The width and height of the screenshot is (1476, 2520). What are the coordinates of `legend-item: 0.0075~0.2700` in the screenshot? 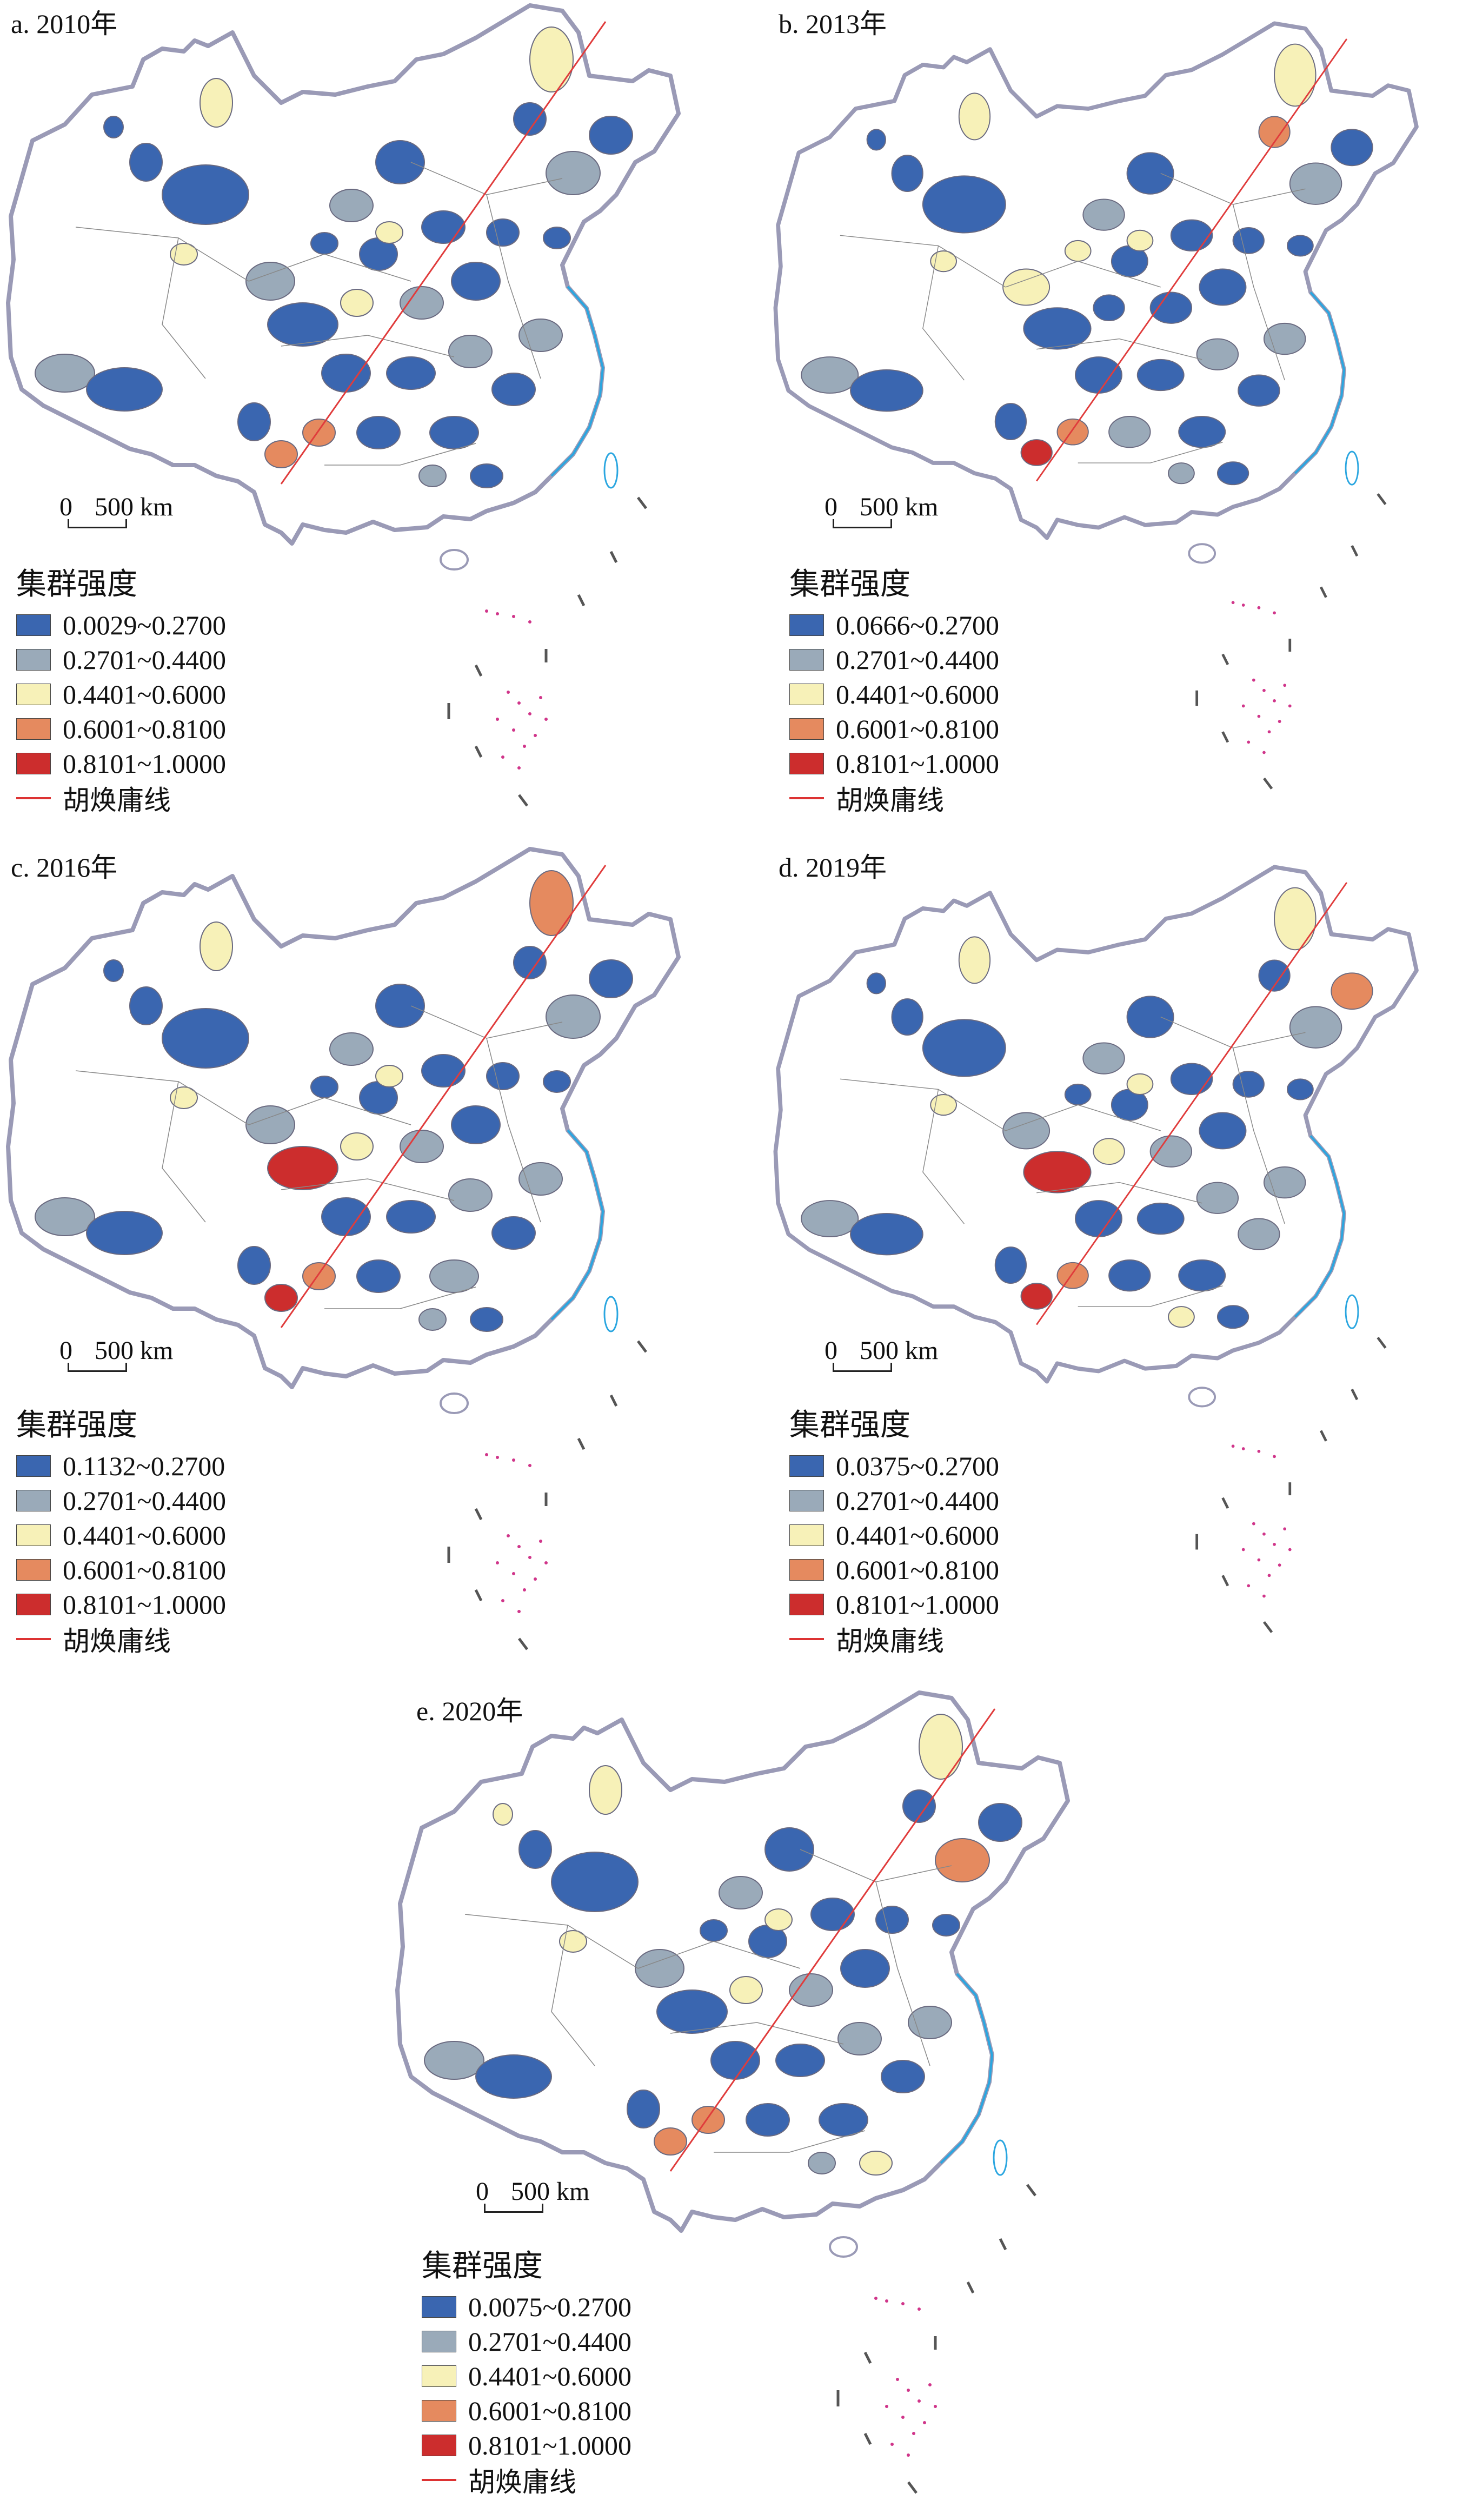 It's located at (526, 2307).